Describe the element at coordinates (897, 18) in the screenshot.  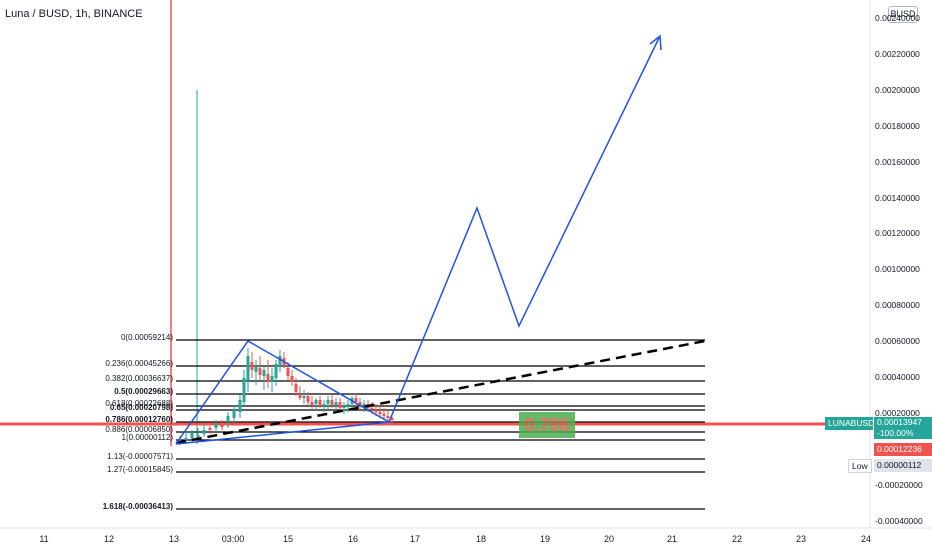
I see `price-tick-label: 0.00240000` at that location.